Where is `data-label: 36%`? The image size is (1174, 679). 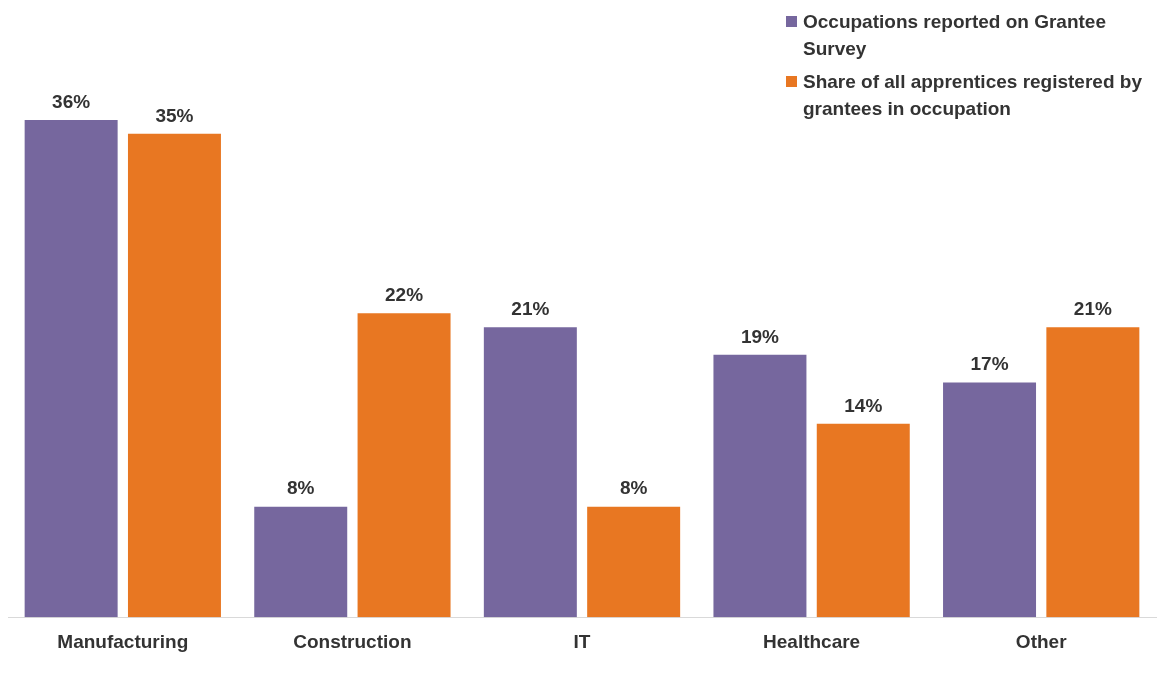
data-label: 36% is located at coordinates (71, 101).